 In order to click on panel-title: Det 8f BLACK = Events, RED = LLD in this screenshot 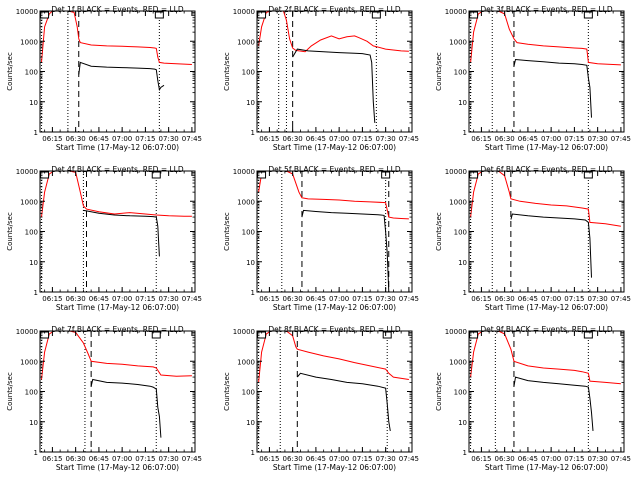, I will do `click(334, 329)`.